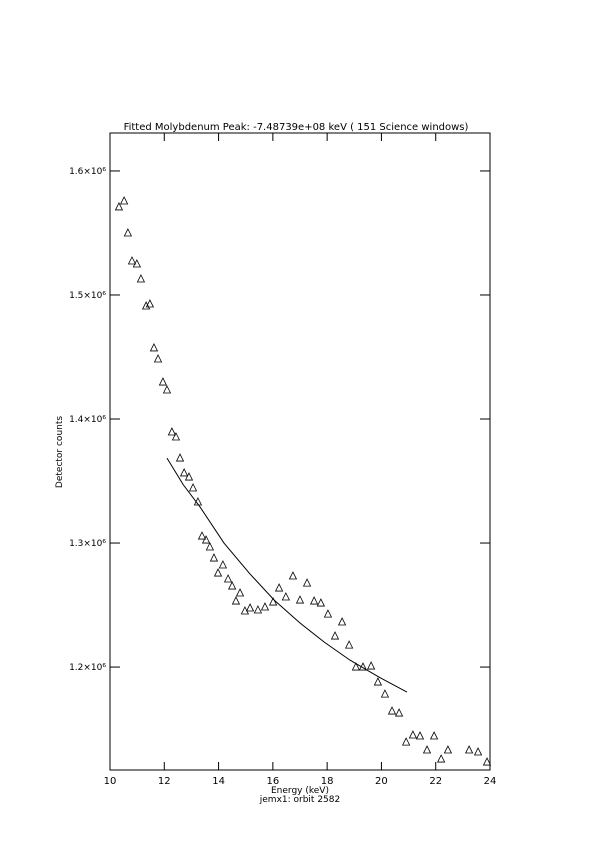  Describe the element at coordinates (327, 781) in the screenshot. I see `x-tick-label: 18` at that location.